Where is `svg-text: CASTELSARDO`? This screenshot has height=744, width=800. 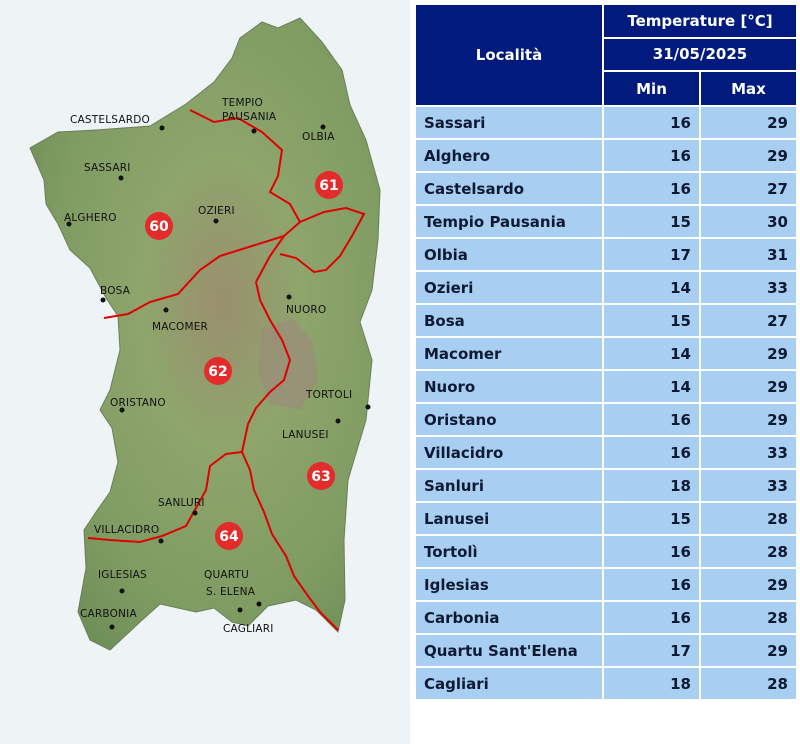
svg-text: CASTELSARDO is located at coordinates (110, 120).